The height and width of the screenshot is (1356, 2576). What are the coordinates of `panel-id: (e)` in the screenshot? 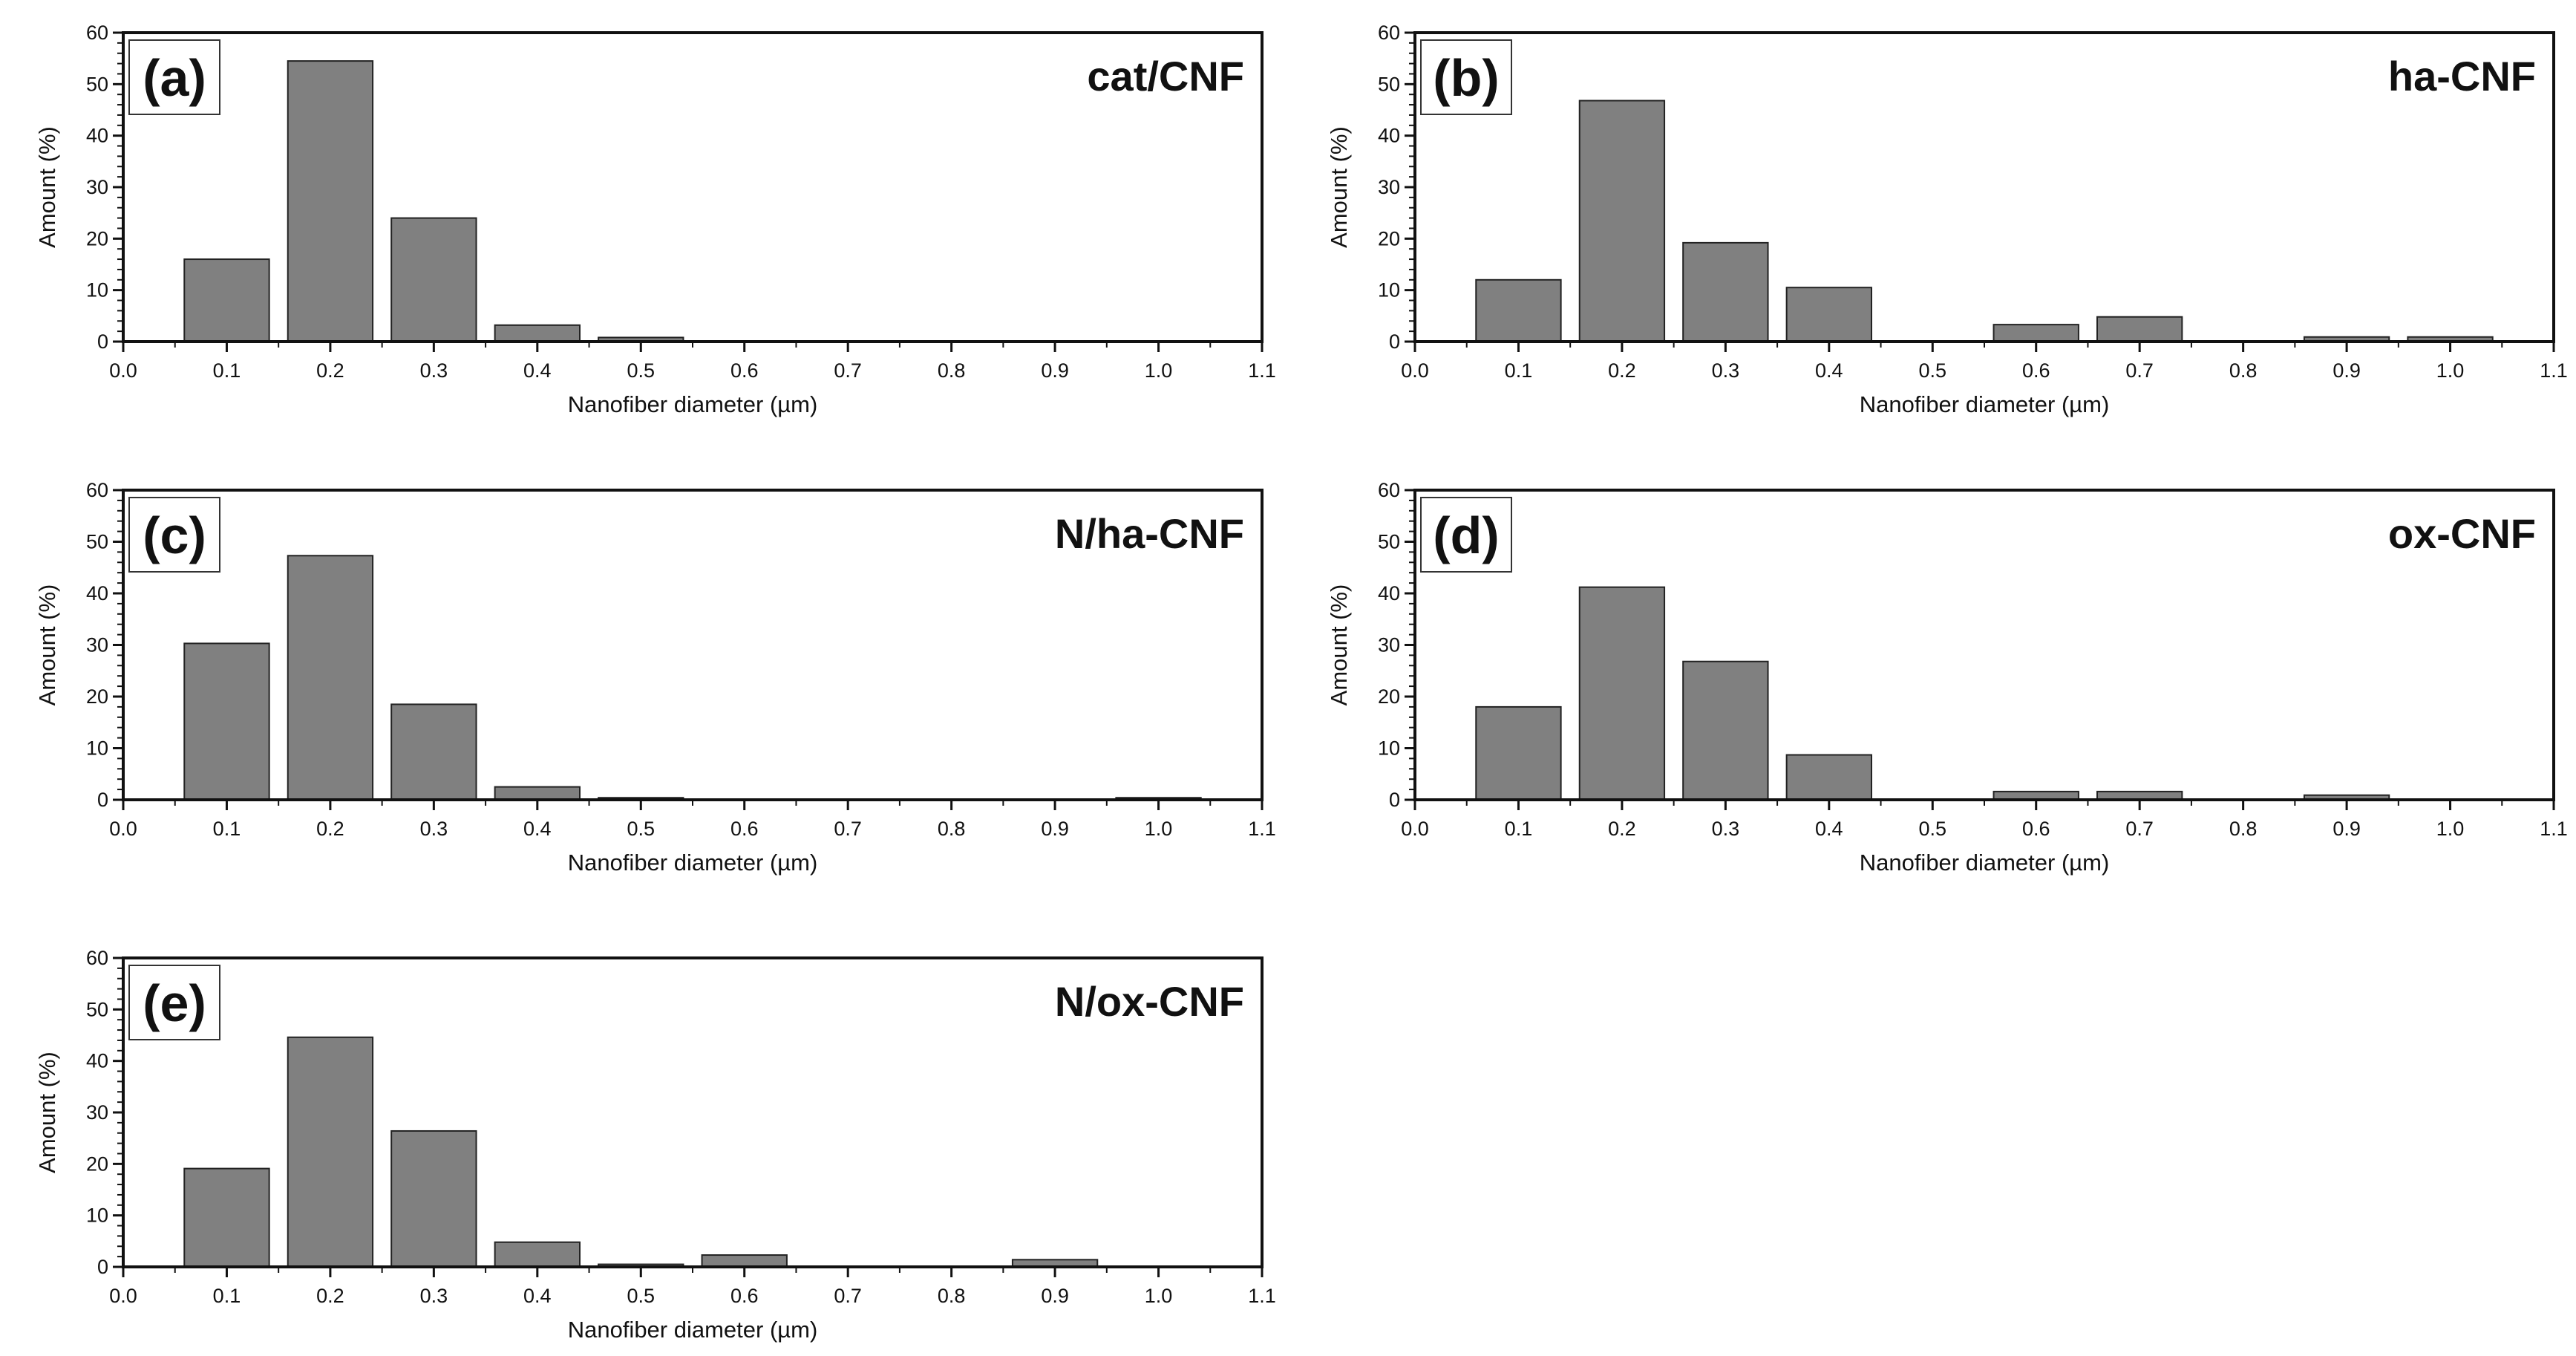 It's located at (174, 1003).